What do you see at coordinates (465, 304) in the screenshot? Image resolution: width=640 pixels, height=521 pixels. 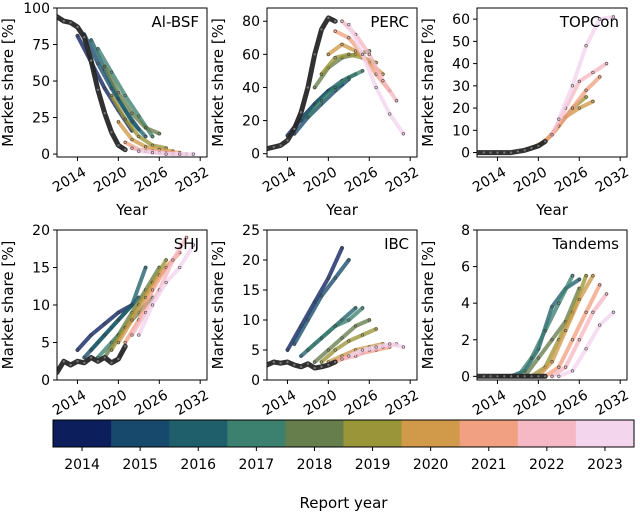 I see `y-tick-label: 4` at bounding box center [465, 304].